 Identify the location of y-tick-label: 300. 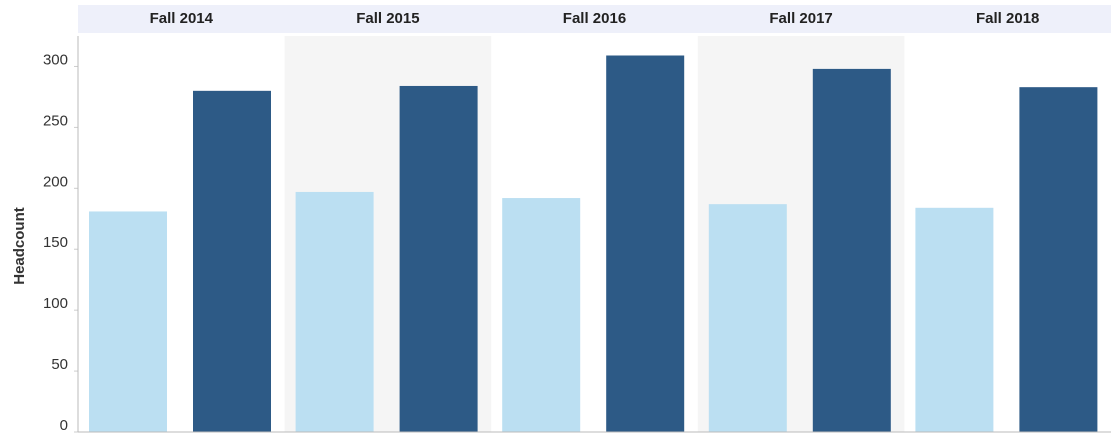
(55, 59).